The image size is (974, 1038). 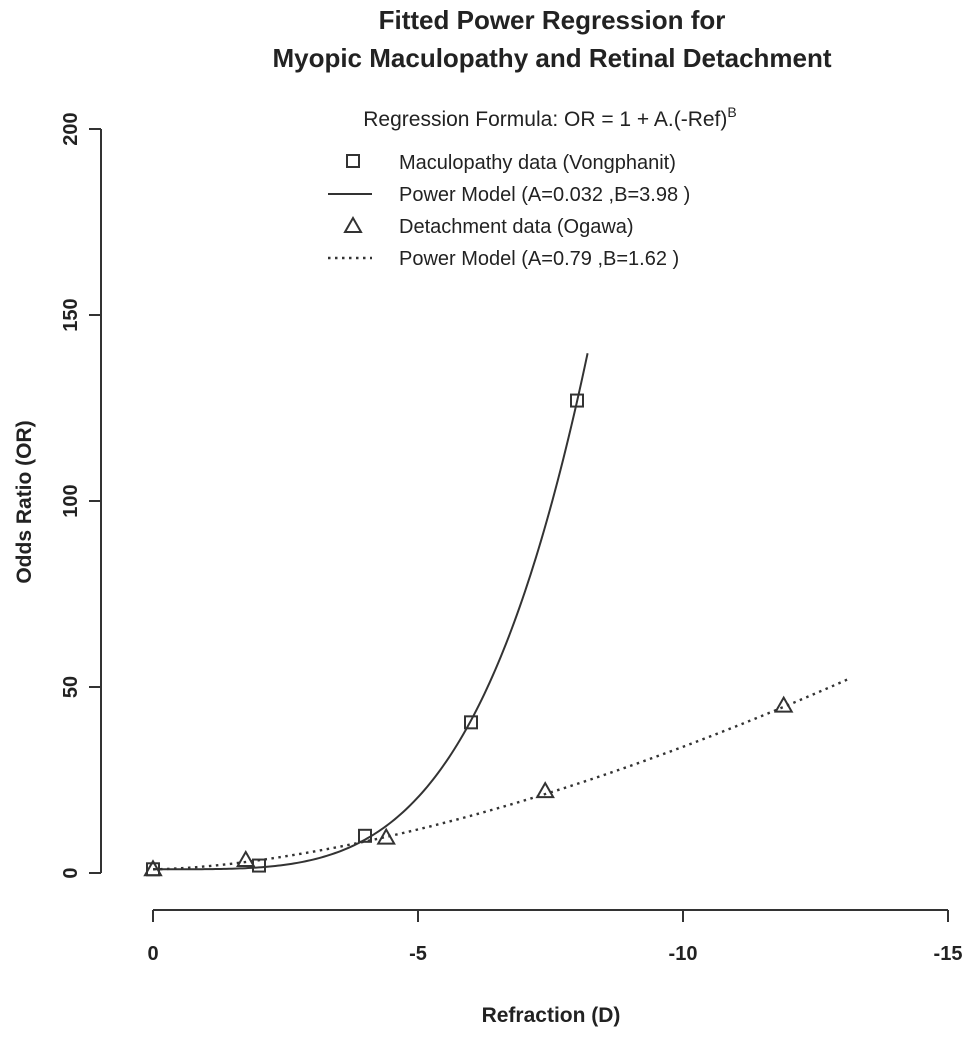 What do you see at coordinates (71, 128) in the screenshot?
I see `y-tick-label: 200` at bounding box center [71, 128].